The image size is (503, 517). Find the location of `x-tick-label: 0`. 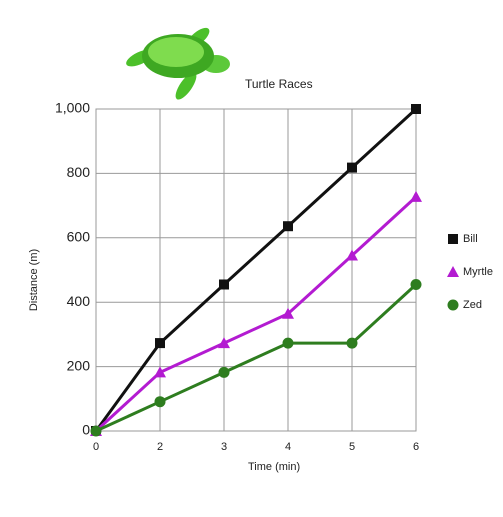

x-tick-label: 0 is located at coordinates (96, 447).